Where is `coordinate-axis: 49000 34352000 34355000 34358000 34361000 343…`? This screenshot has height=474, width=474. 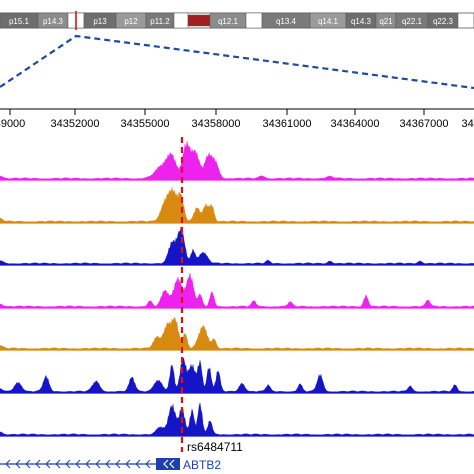 coordinate-axis: 49000 34352000 34355000 34358000 34361000 343… is located at coordinates (237, 119).